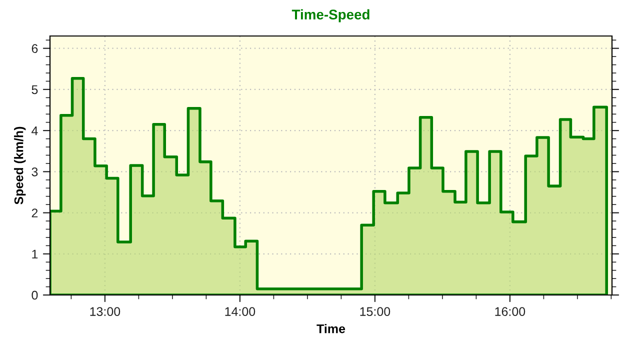  Describe the element at coordinates (240, 311) in the screenshot. I see `x-tick-label: 14:00` at that location.